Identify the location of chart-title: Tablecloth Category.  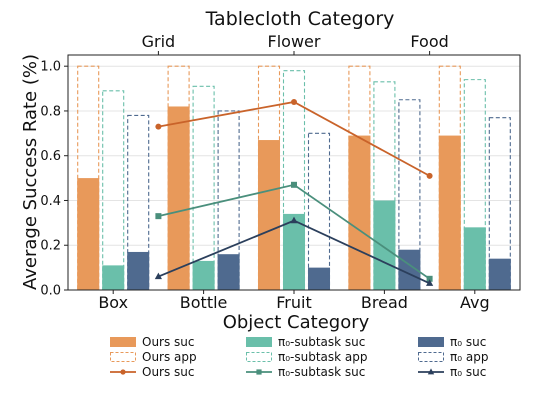
(300, 19).